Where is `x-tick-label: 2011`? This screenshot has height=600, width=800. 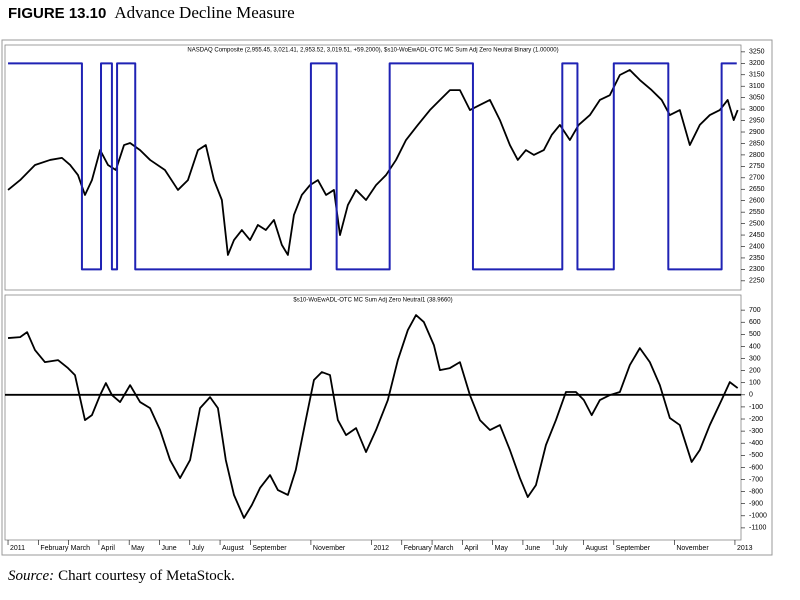 x-tick-label: 2011 is located at coordinates (17, 548).